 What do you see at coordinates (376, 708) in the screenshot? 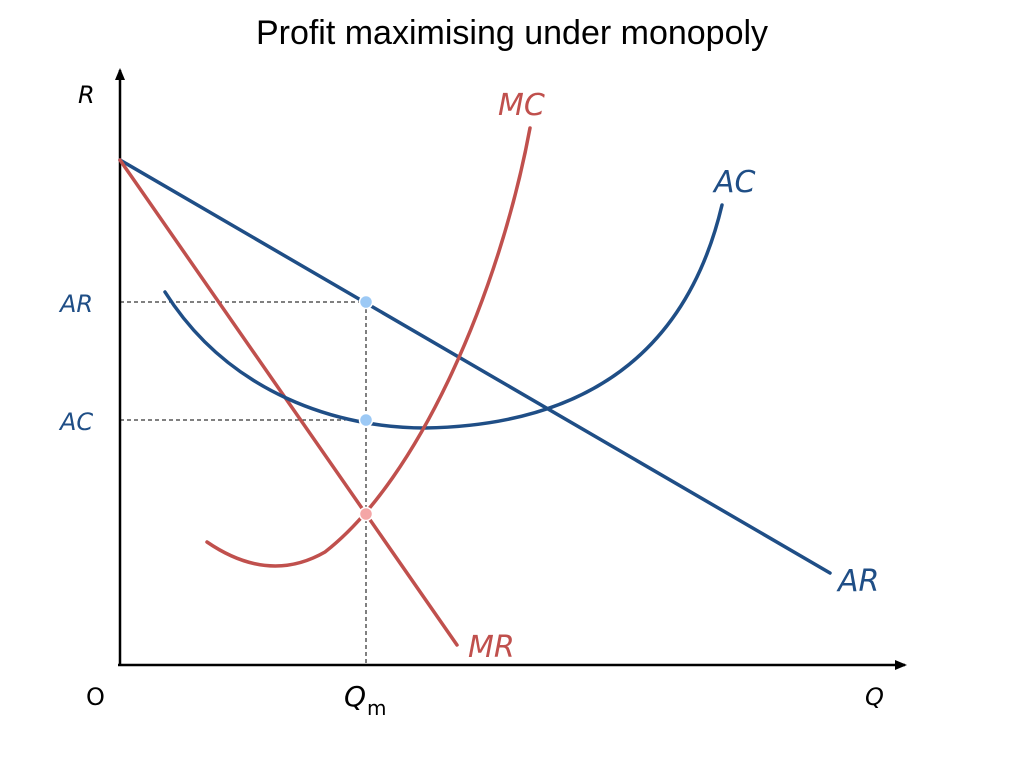
I see `qm-subscript: m` at bounding box center [376, 708].